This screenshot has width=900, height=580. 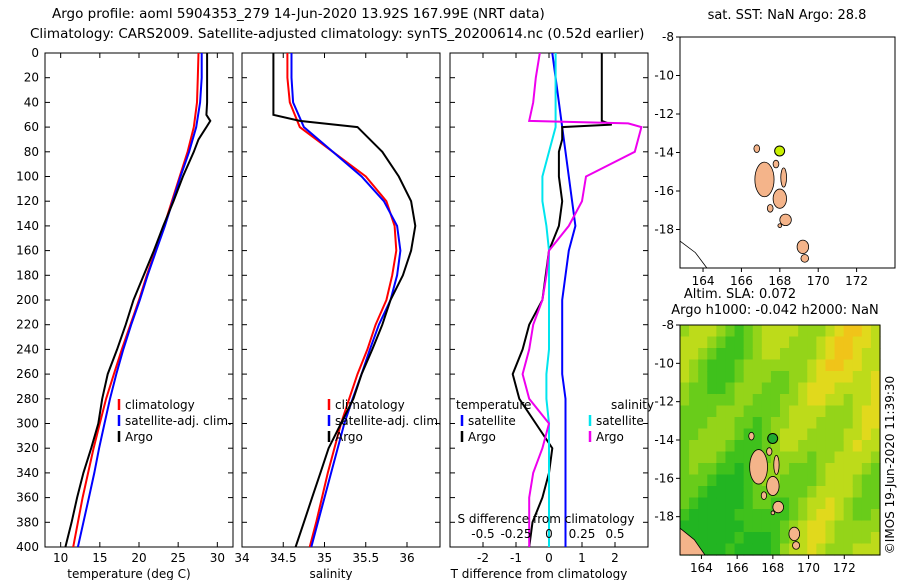 What do you see at coordinates (406, 558) in the screenshot?
I see `x-tick-label: 36` at bounding box center [406, 558].